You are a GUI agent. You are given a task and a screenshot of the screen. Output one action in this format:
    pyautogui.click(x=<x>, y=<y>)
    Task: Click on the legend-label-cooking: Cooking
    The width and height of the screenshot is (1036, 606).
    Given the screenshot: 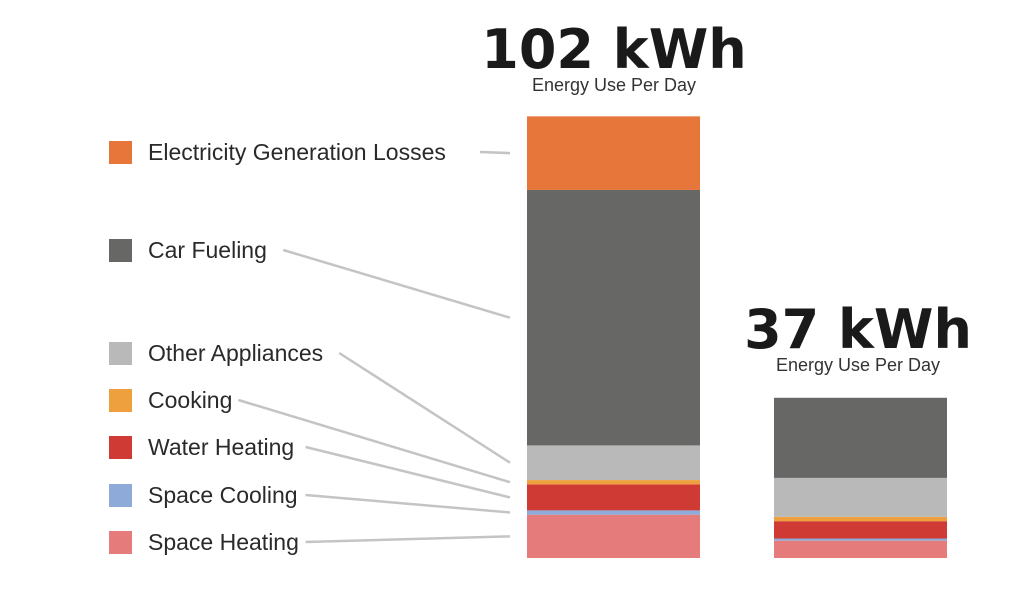 What is the action you would take?
    pyautogui.click(x=190, y=400)
    